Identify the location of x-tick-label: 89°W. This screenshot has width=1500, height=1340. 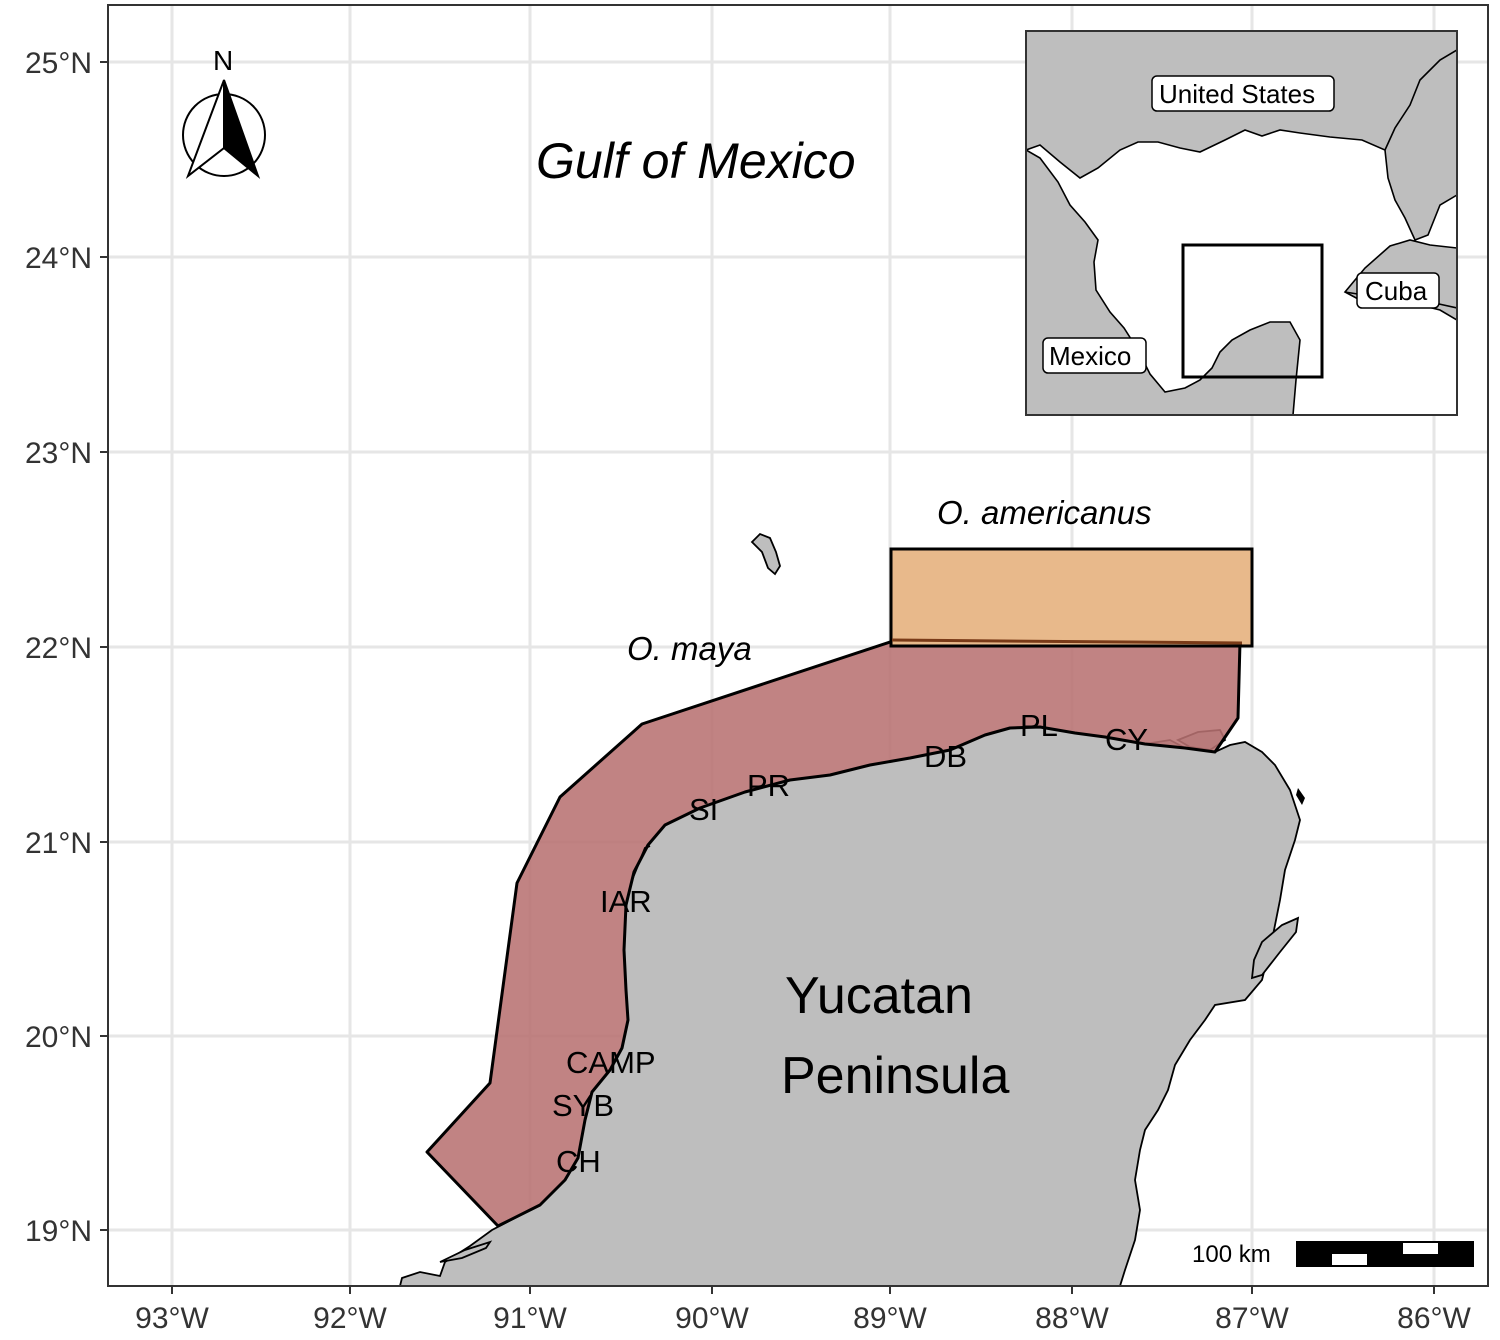
(890, 1318).